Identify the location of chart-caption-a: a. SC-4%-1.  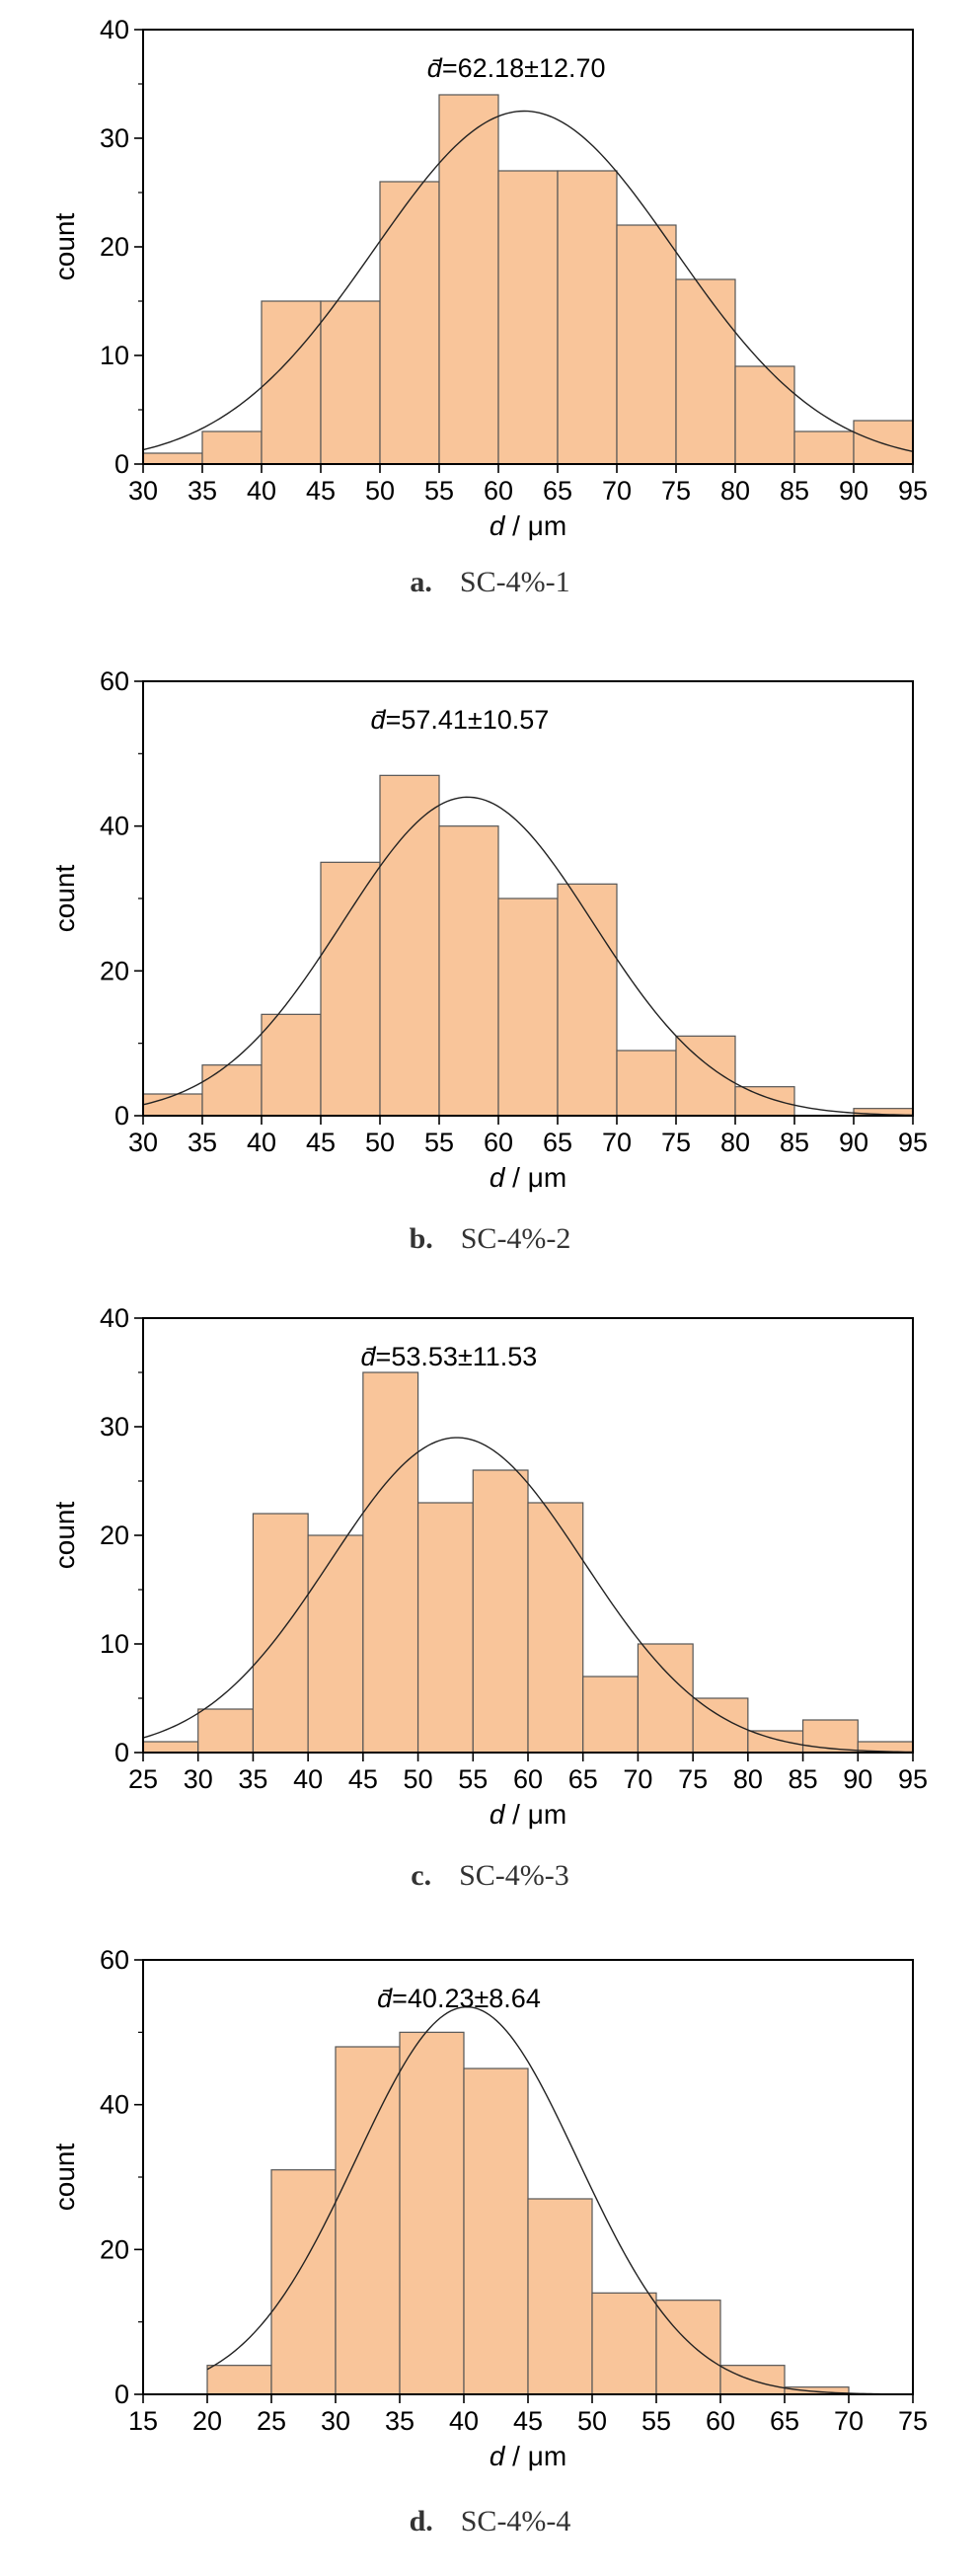
(490, 582).